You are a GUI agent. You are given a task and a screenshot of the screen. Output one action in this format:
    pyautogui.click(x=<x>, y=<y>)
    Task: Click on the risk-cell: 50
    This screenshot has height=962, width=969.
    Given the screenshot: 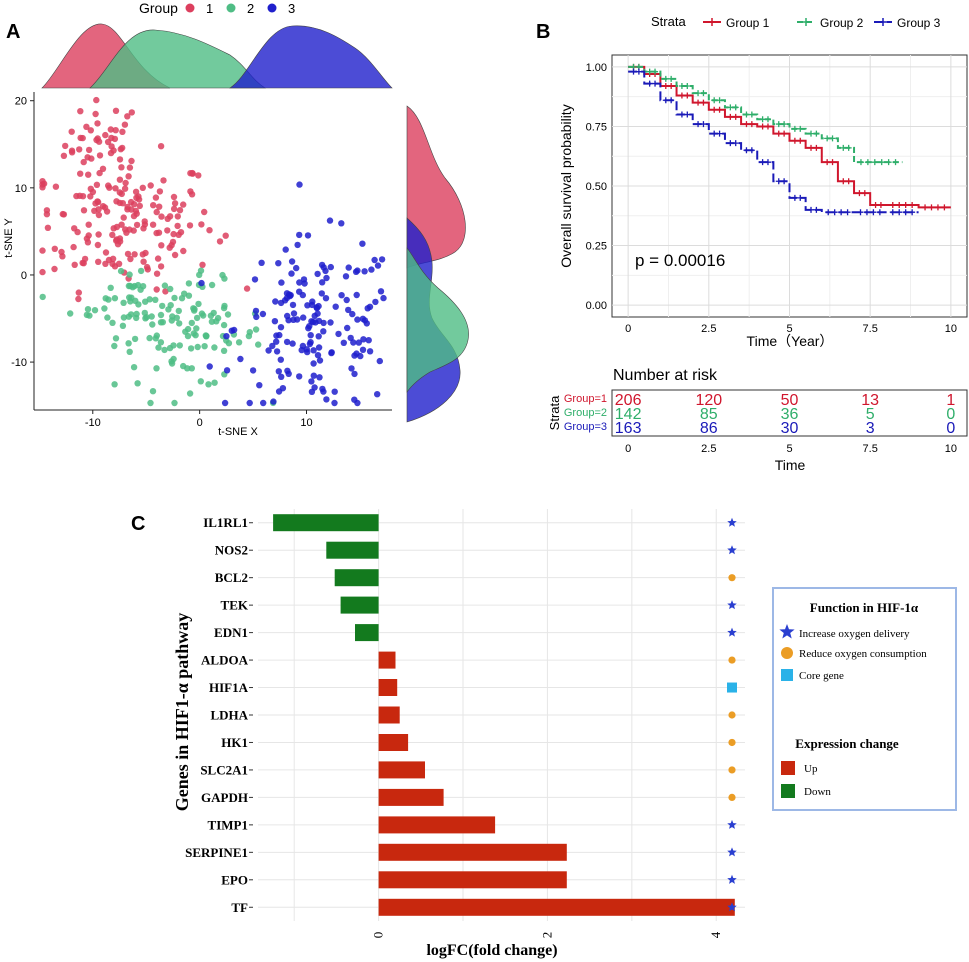 What is the action you would take?
    pyautogui.click(x=790, y=400)
    